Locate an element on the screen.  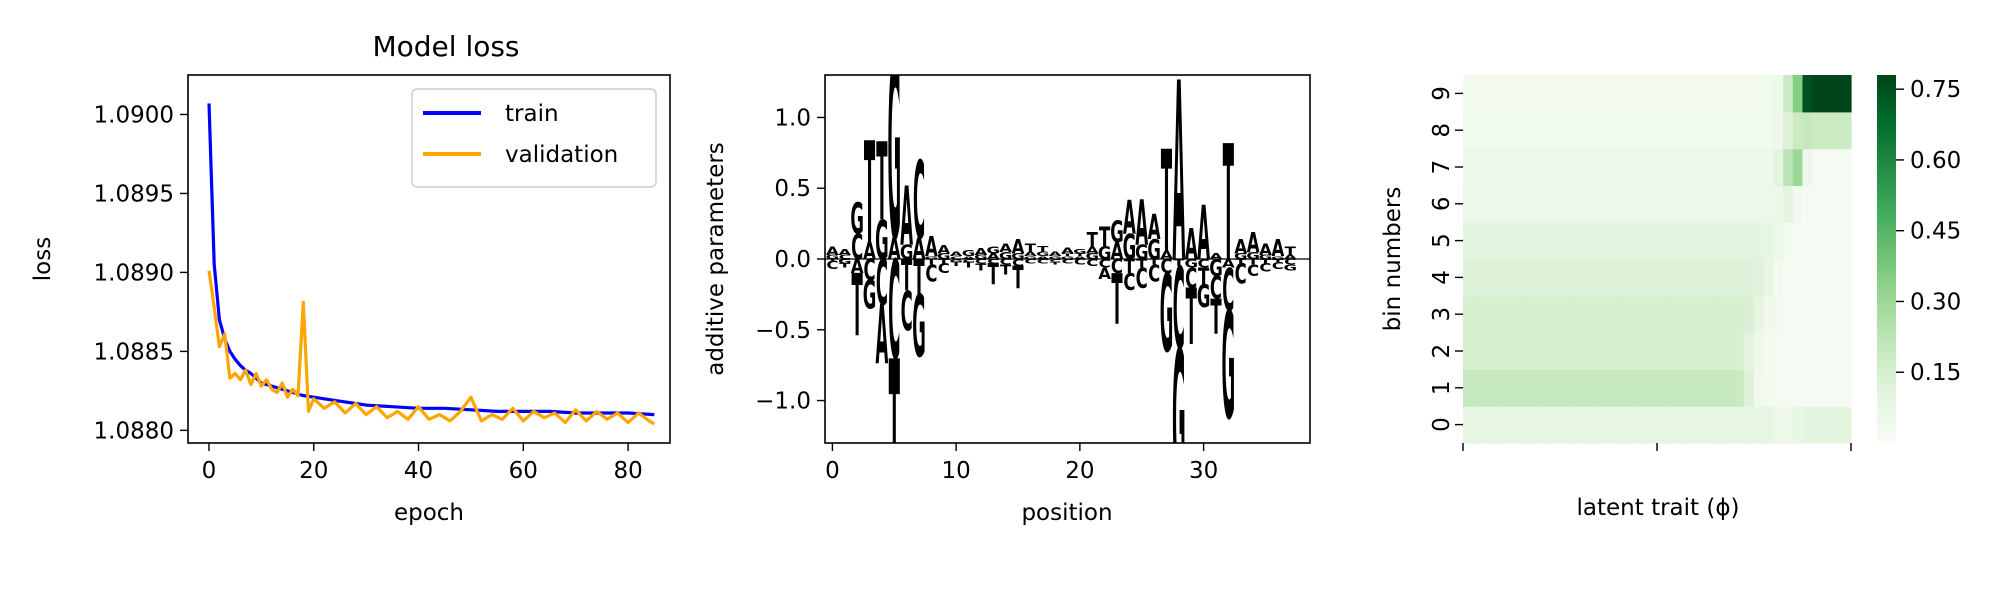
loss-chart-legend: train validation is located at coordinates (534, 138).